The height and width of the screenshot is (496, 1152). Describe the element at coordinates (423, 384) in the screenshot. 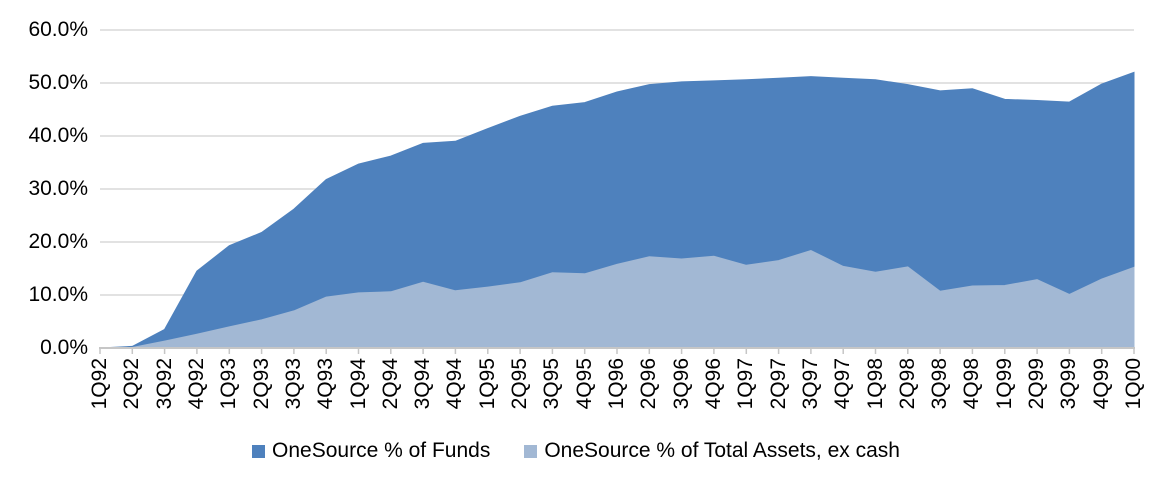

I see `x-axis-label: 3Q94` at that location.